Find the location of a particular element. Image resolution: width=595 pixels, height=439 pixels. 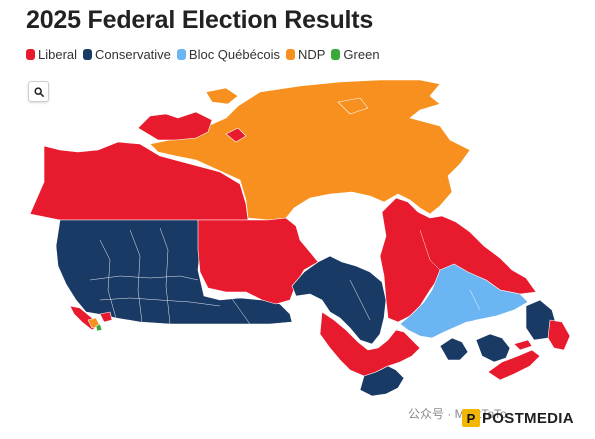

legend-label-ndp: NDP is located at coordinates (311, 54).